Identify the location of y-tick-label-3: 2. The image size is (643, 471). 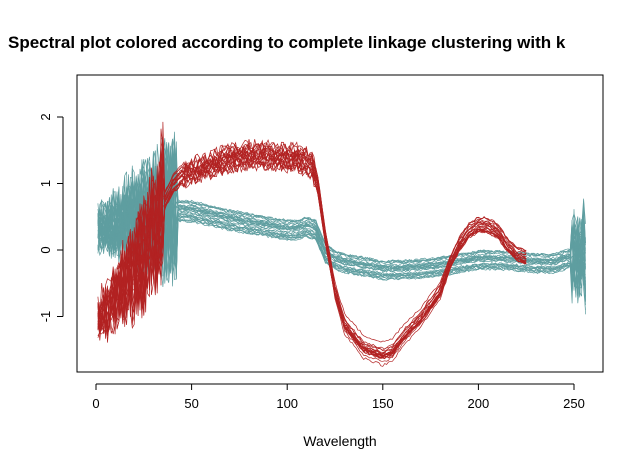
(45, 116).